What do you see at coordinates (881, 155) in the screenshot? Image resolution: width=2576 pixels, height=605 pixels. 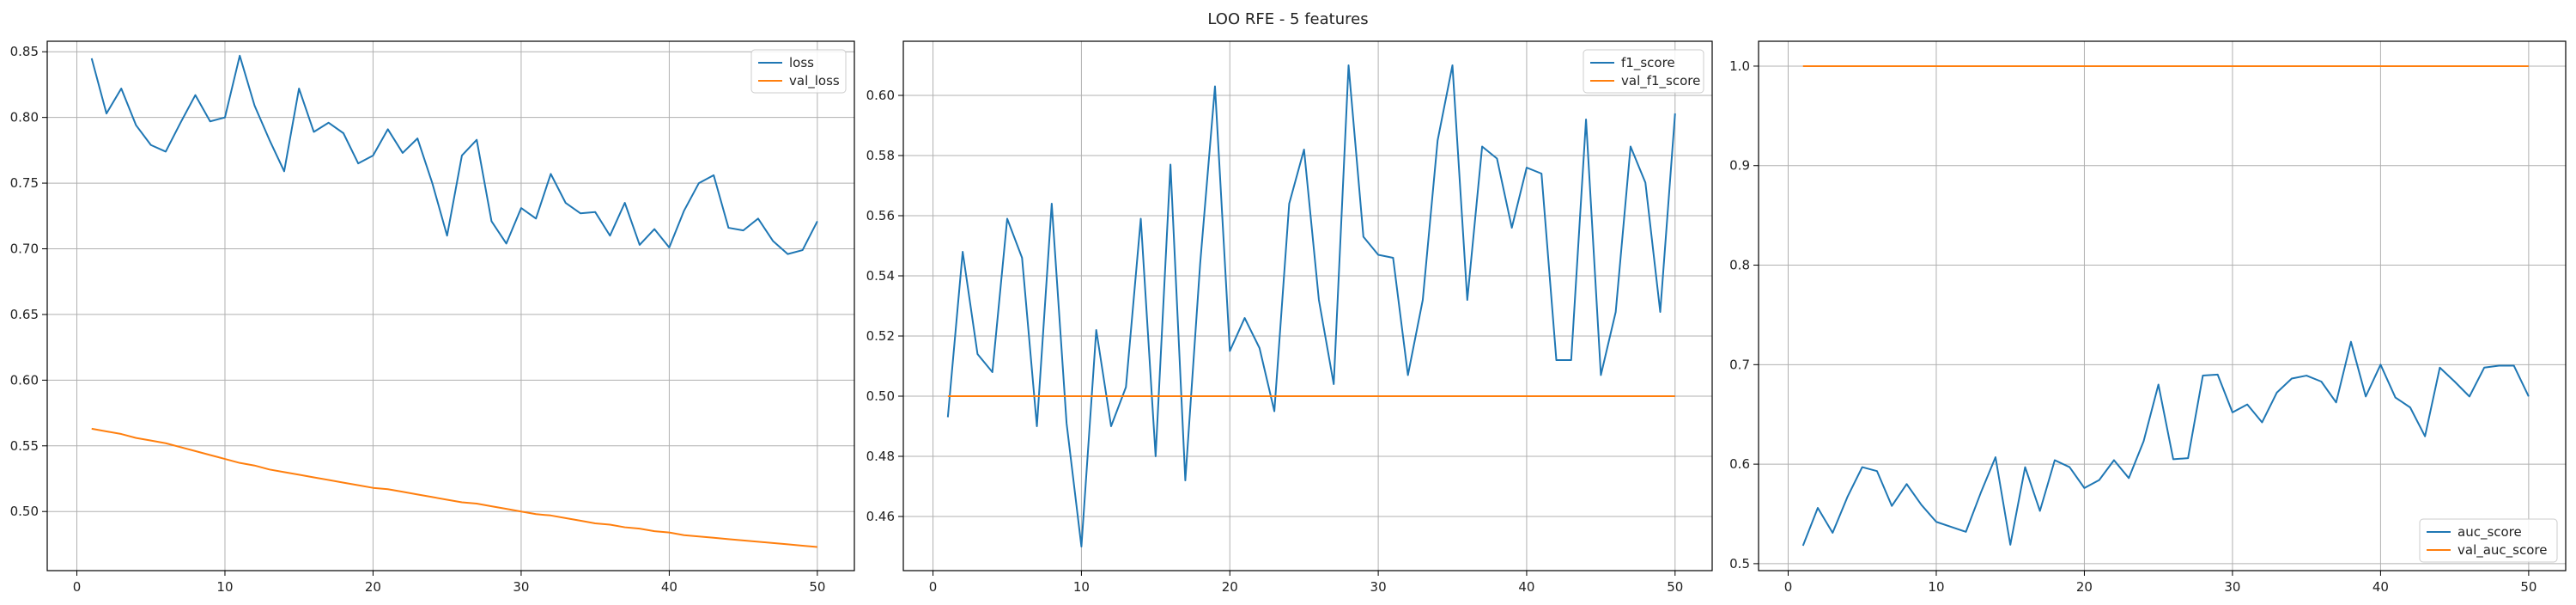 I see `y-tick-label: 0.58` at bounding box center [881, 155].